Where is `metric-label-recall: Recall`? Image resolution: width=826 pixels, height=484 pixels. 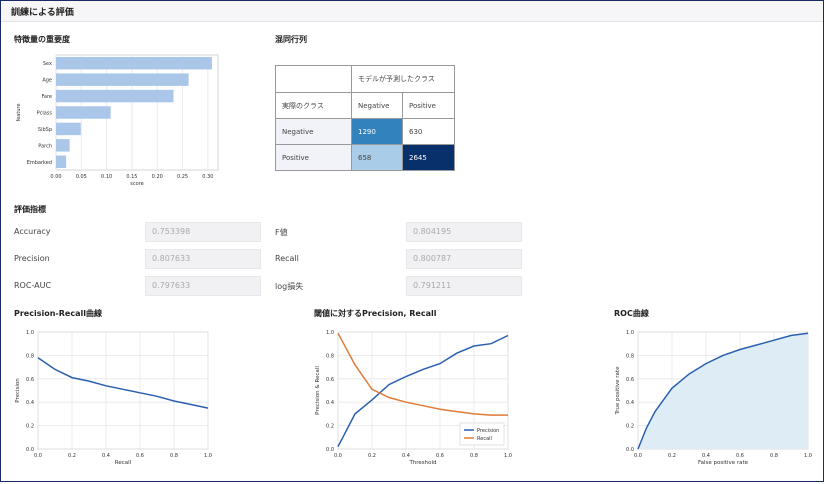 metric-label-recall: Recall is located at coordinates (287, 258).